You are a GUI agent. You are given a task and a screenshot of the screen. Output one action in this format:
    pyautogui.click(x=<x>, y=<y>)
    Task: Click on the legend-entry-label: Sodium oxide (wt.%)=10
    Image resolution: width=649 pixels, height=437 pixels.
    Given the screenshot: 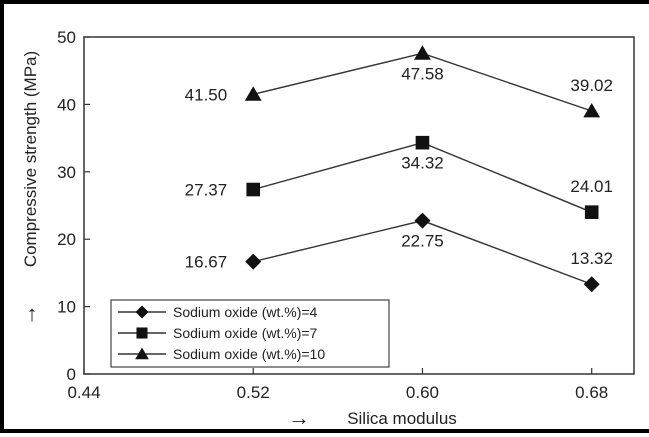 What is the action you would take?
    pyautogui.click(x=249, y=354)
    